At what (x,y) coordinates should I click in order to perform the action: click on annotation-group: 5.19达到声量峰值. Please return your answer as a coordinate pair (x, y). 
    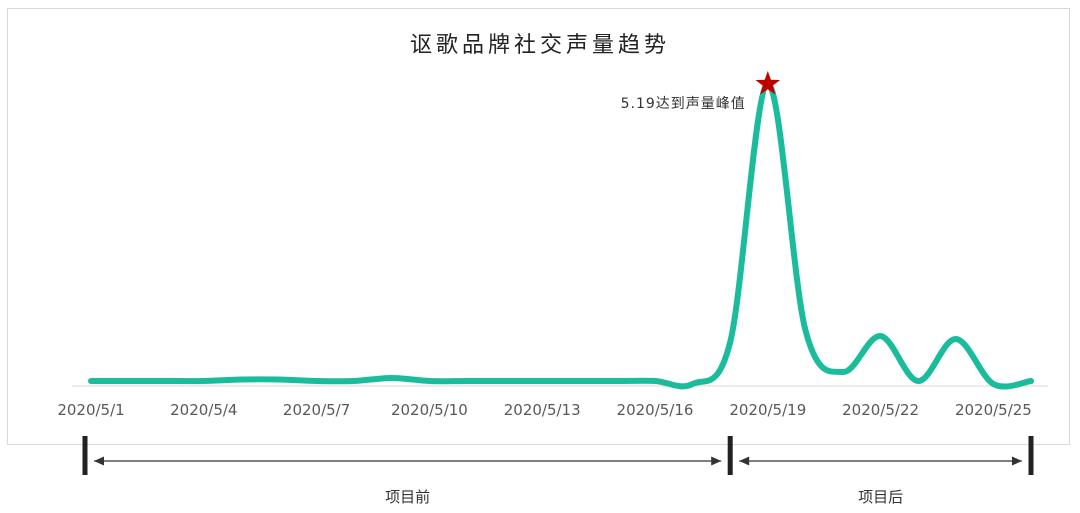
    Looking at the image, I should click on (701, 91).